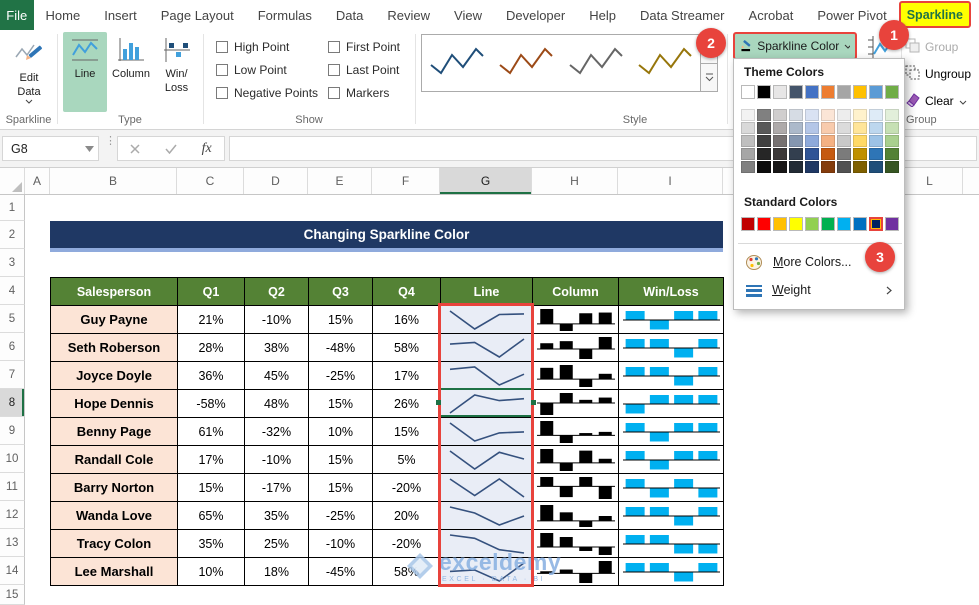 This screenshot has height=605, width=979. Describe the element at coordinates (12, 263) in the screenshot. I see `row-header-3: 3` at that location.